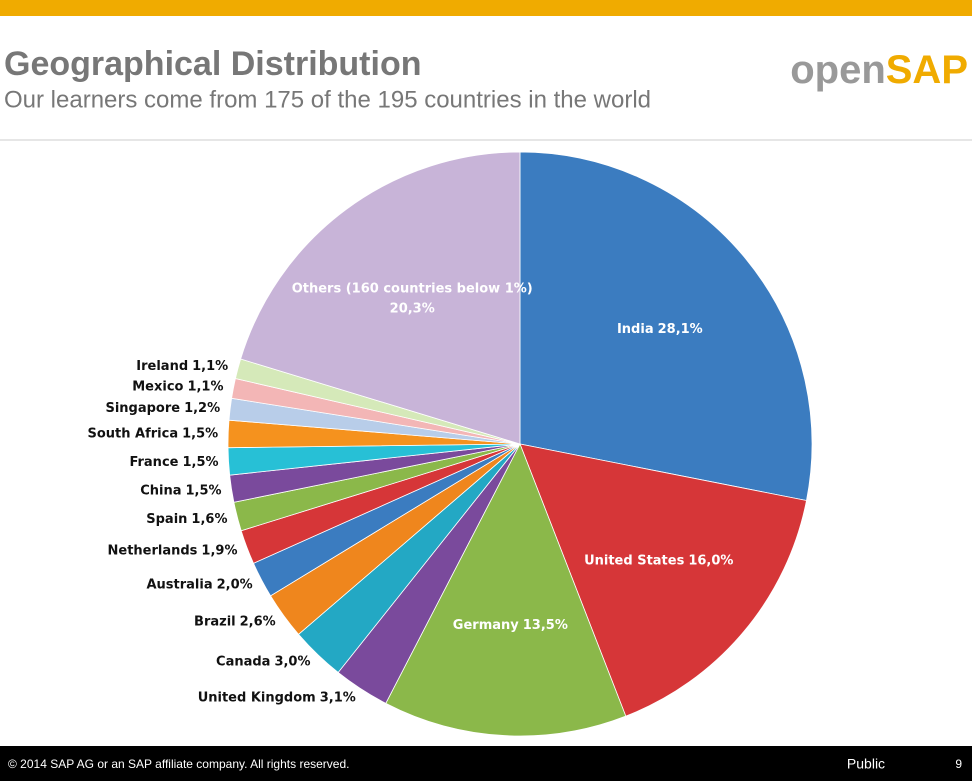 Image resolution: width=972 pixels, height=781 pixels. What do you see at coordinates (634, 560) in the screenshot?
I see `slice-category: United States` at bounding box center [634, 560].